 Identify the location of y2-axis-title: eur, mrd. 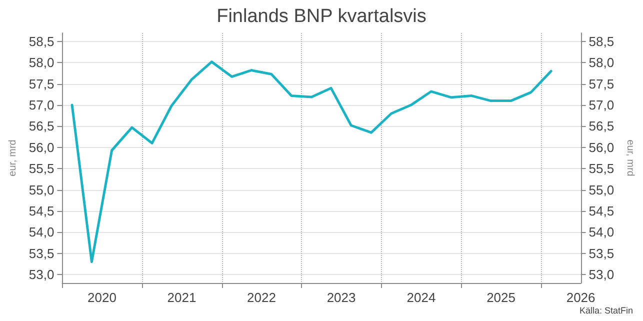
(630, 158).